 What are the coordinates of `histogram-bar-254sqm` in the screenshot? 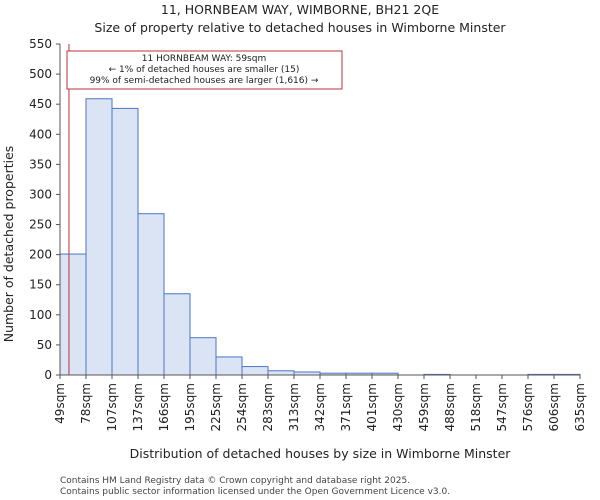 It's located at (255, 371).